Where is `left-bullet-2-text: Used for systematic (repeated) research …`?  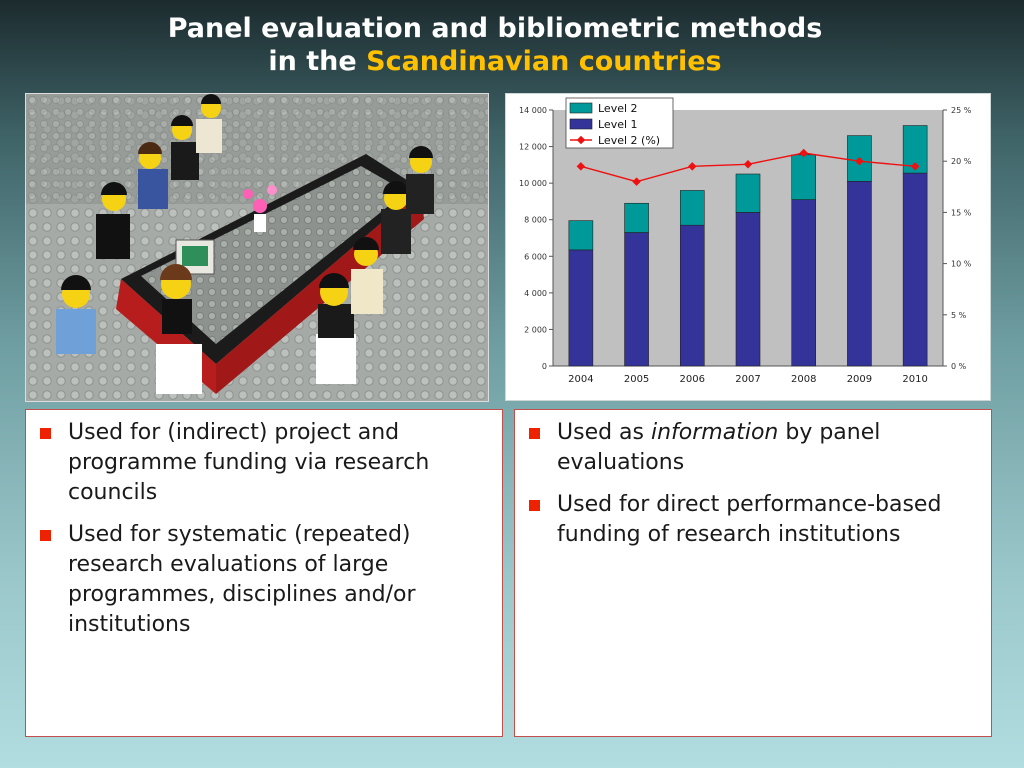
left-bullet-2-text: Used for systematic (repeated) research … is located at coordinates (242, 579).